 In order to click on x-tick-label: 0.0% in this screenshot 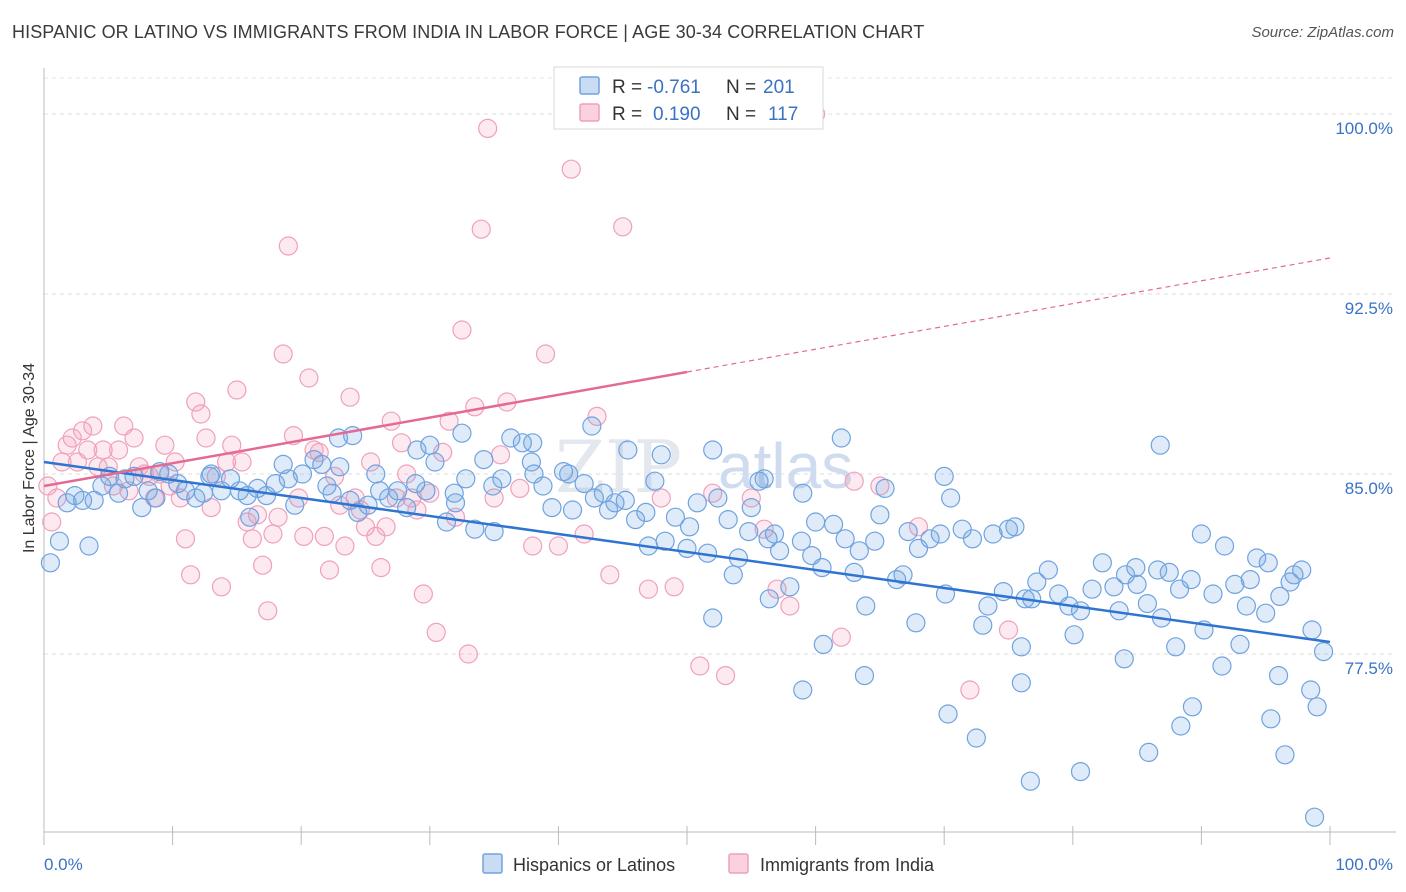, I will do `click(63, 864)`.